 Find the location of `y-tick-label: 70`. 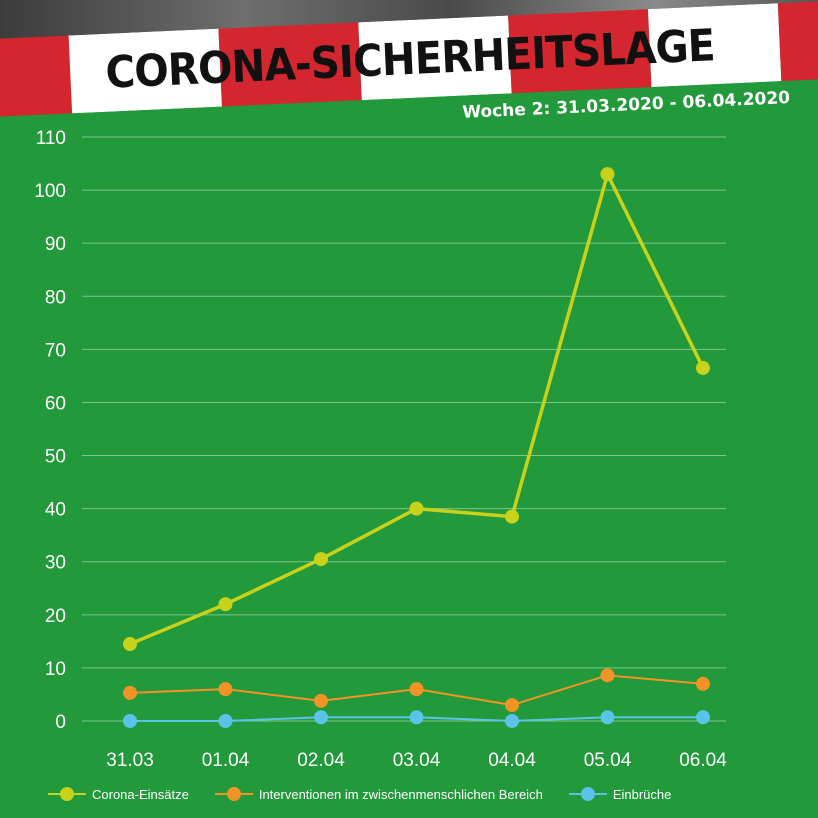

y-tick-label: 70 is located at coordinates (55, 350).